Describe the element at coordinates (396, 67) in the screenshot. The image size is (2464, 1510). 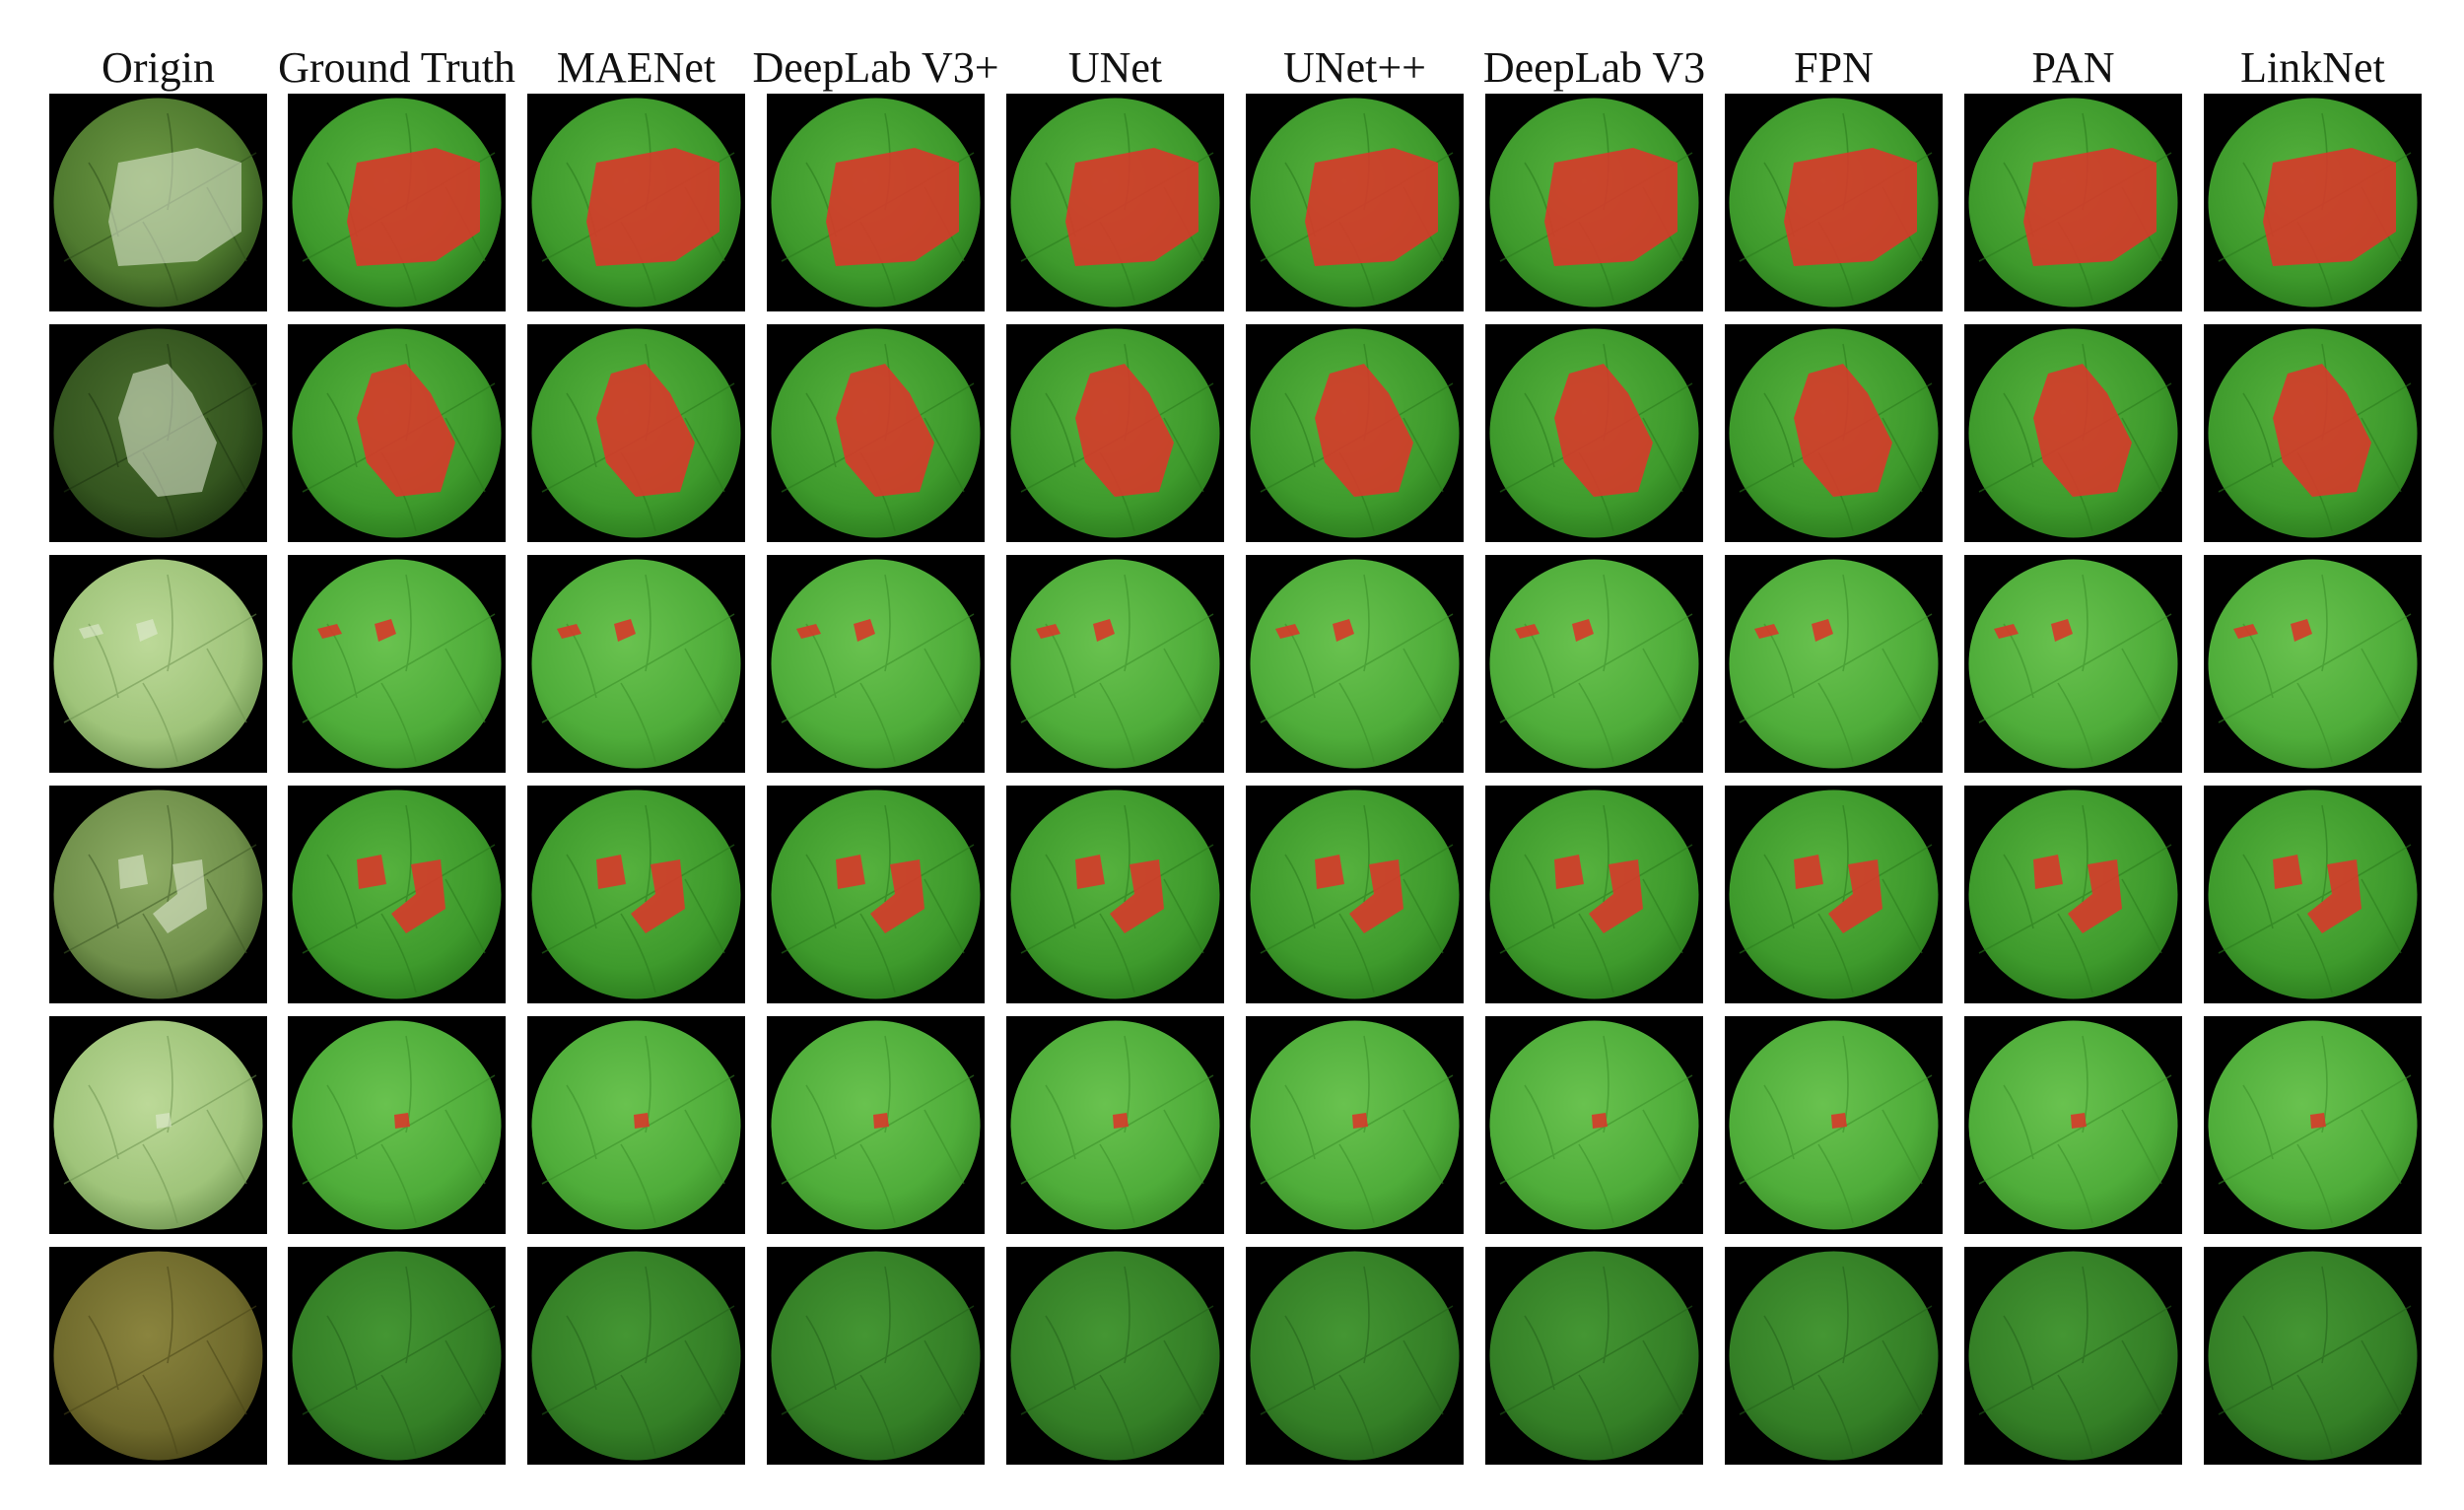
I see `column-header-2: Ground Truth` at that location.